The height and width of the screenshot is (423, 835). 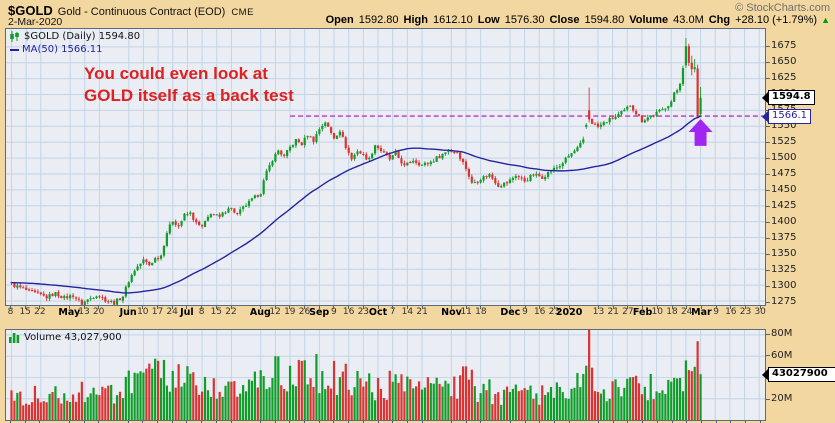 What do you see at coordinates (189, 95) in the screenshot?
I see `annotation-line-2: GOLD itself as a back test` at bounding box center [189, 95].